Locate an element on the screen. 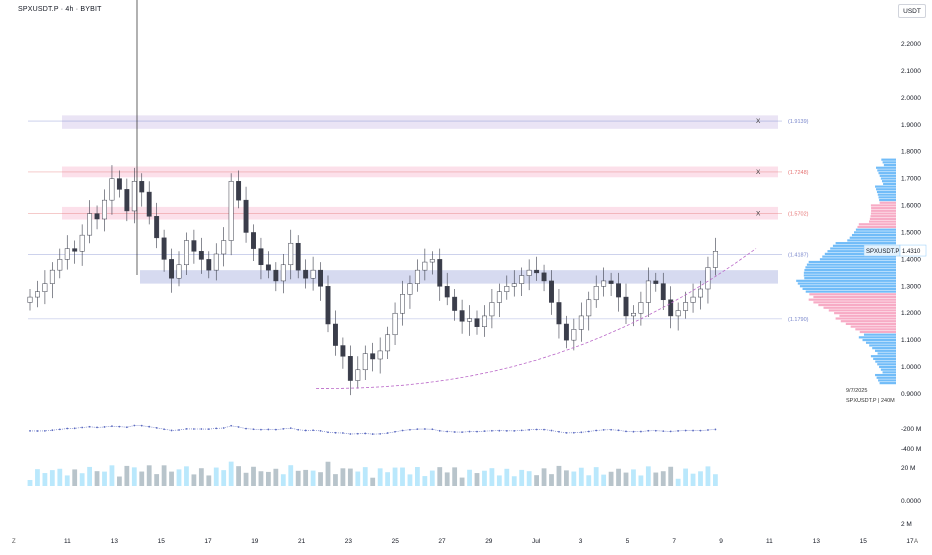 The image size is (932, 555). currency-button: USDT is located at coordinates (912, 11).